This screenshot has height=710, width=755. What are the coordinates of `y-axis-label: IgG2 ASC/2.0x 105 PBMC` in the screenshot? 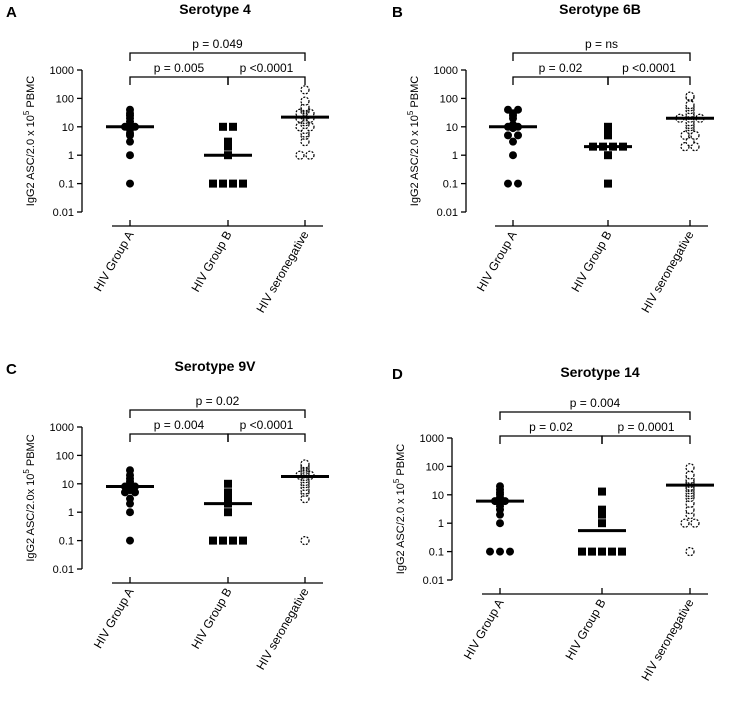 It's located at (29, 497).